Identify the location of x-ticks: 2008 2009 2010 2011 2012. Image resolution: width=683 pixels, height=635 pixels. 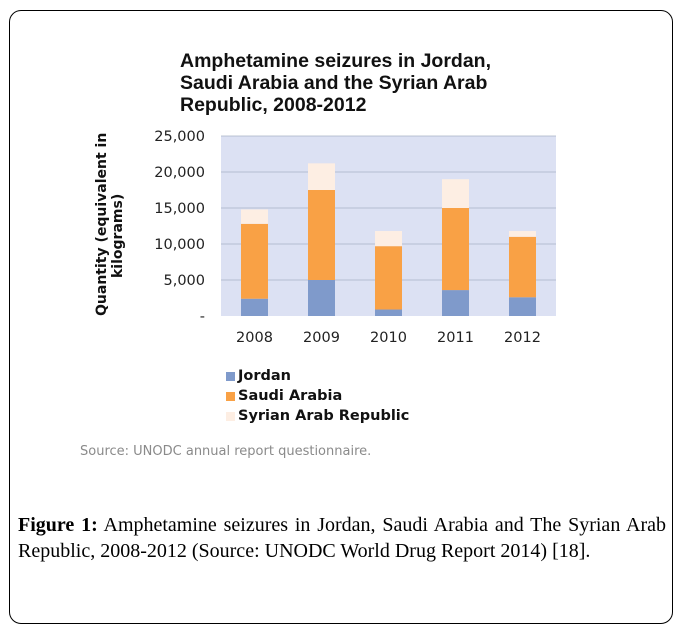
(388, 338).